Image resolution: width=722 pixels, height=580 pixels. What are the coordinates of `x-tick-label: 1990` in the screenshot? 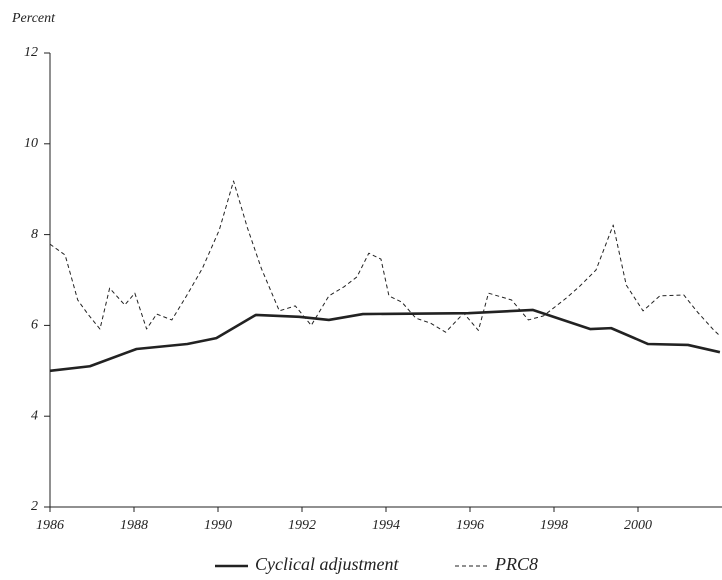 It's located at (218, 525).